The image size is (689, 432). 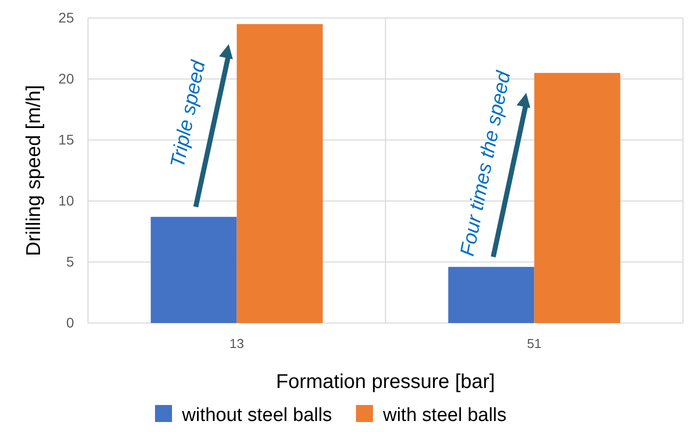 I want to click on legend-label: without steel balls, so click(x=256, y=415).